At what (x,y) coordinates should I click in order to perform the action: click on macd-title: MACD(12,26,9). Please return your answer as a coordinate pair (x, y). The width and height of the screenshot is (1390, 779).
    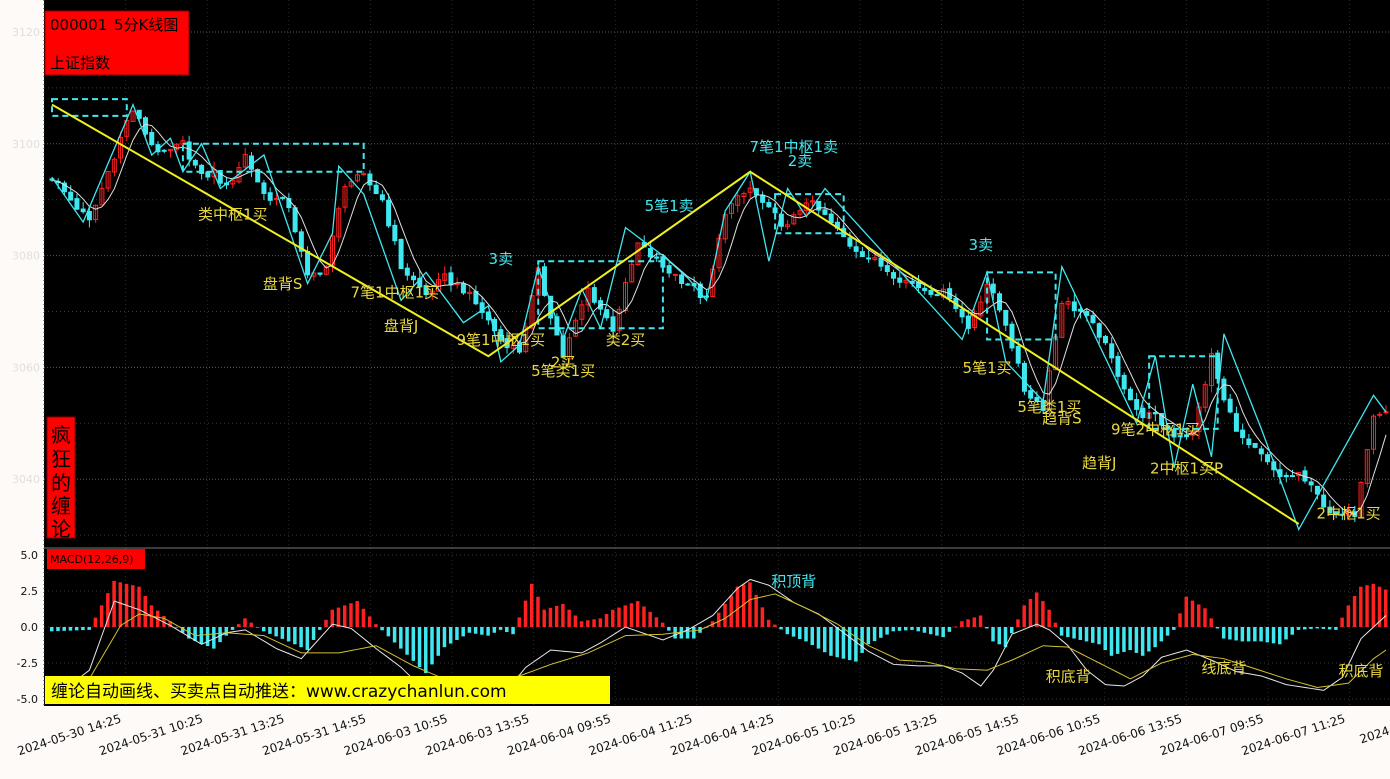
    Looking at the image, I should click on (92, 559).